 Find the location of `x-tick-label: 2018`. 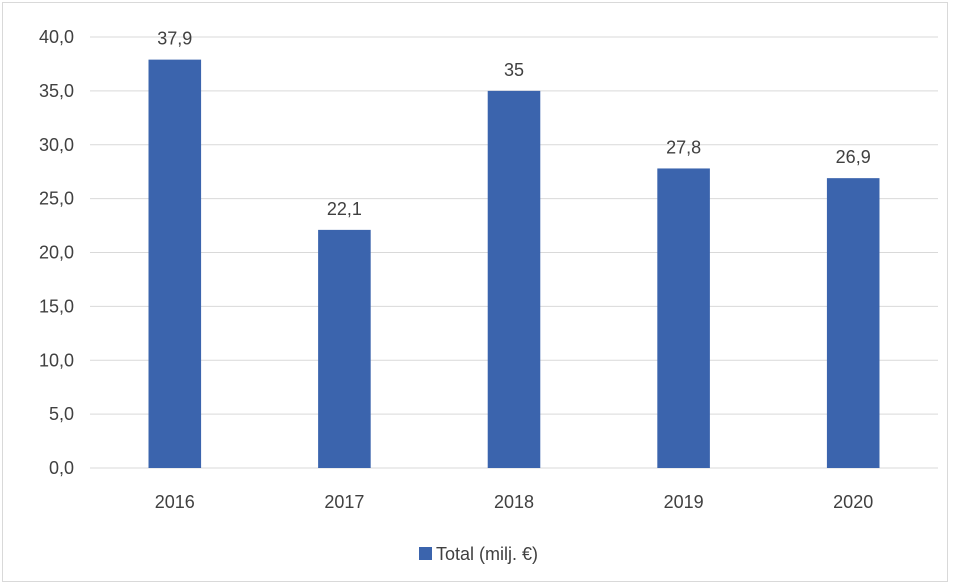

x-tick-label: 2018 is located at coordinates (514, 502).